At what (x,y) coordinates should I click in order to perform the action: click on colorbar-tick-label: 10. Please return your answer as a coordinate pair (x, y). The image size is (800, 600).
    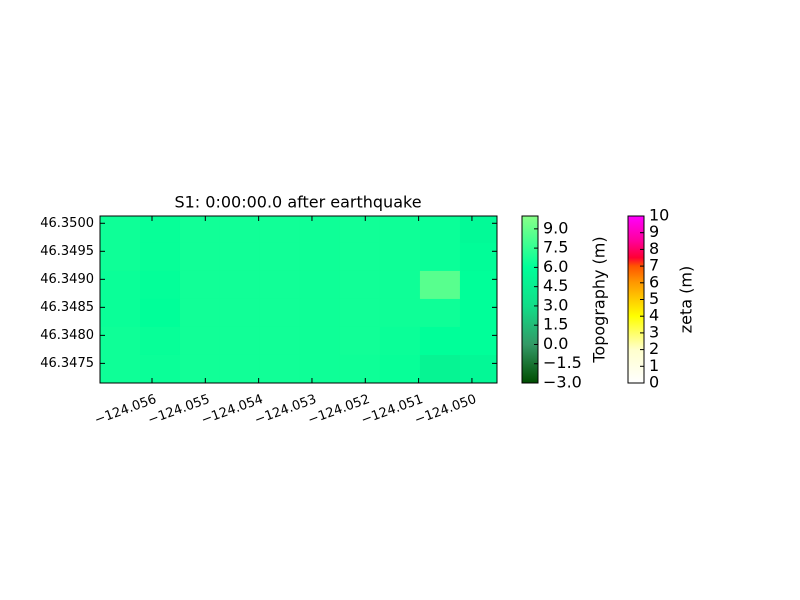
    Looking at the image, I should click on (659, 215).